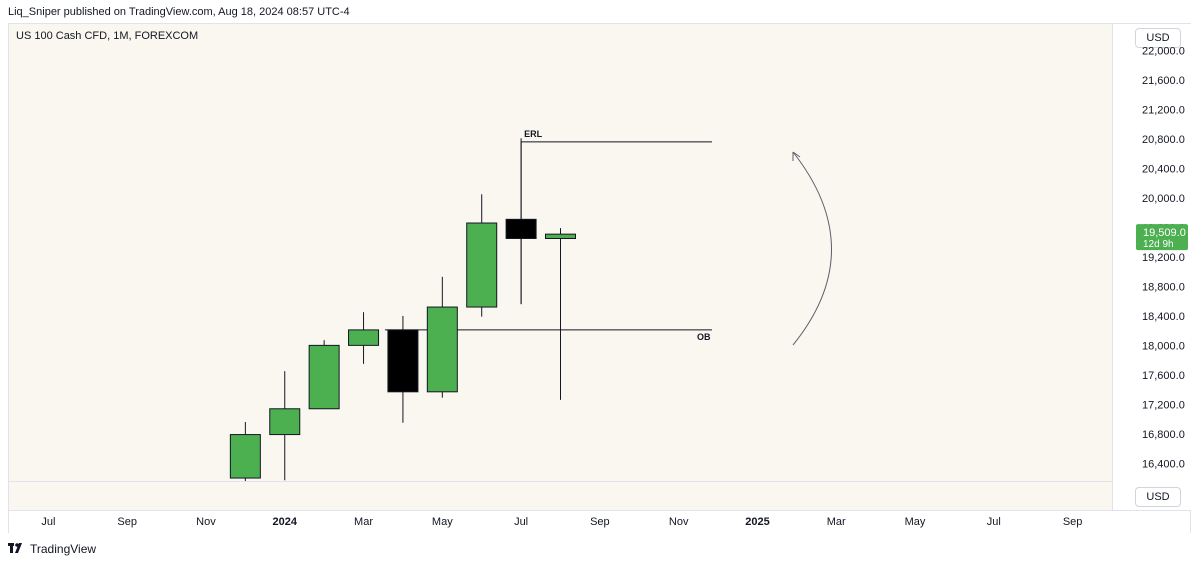  Describe the element at coordinates (1163, 464) in the screenshot. I see `y-tick-label: 16,400.0` at that location.